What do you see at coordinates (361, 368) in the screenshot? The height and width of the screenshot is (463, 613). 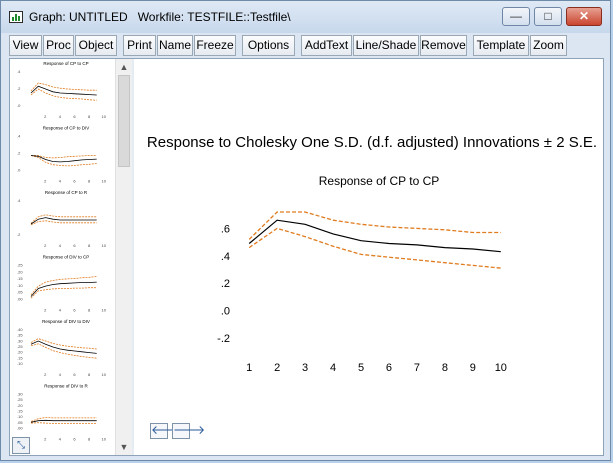 I see `x-tick-label: 5` at bounding box center [361, 368].